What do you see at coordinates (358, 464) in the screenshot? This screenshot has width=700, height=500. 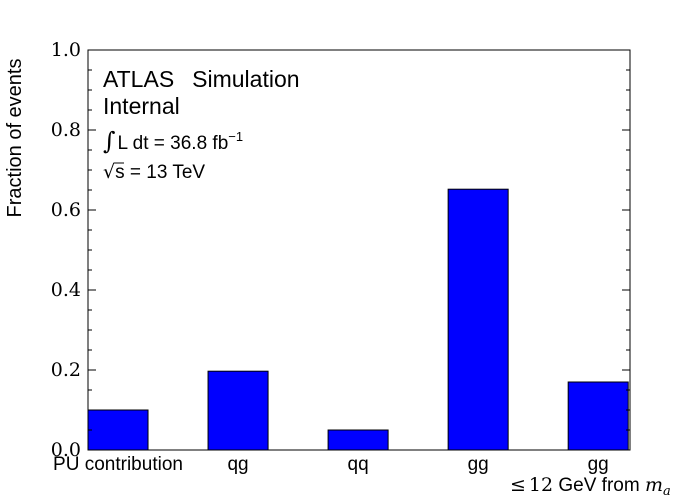 I see `x-tick-label-2: qq` at bounding box center [358, 464].